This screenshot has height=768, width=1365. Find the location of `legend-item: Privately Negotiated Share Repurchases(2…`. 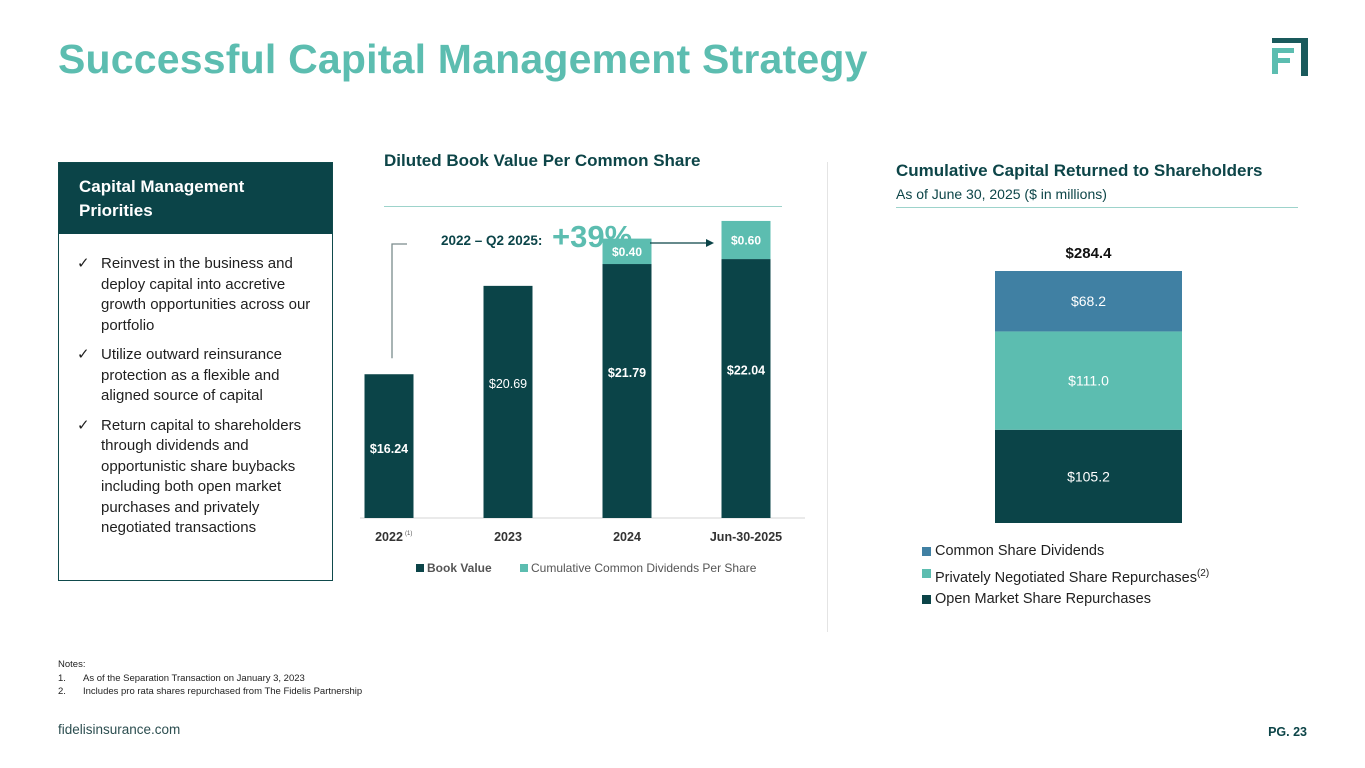

legend-item: Privately Negotiated Share Repurchases(2… is located at coordinates (1065, 576).